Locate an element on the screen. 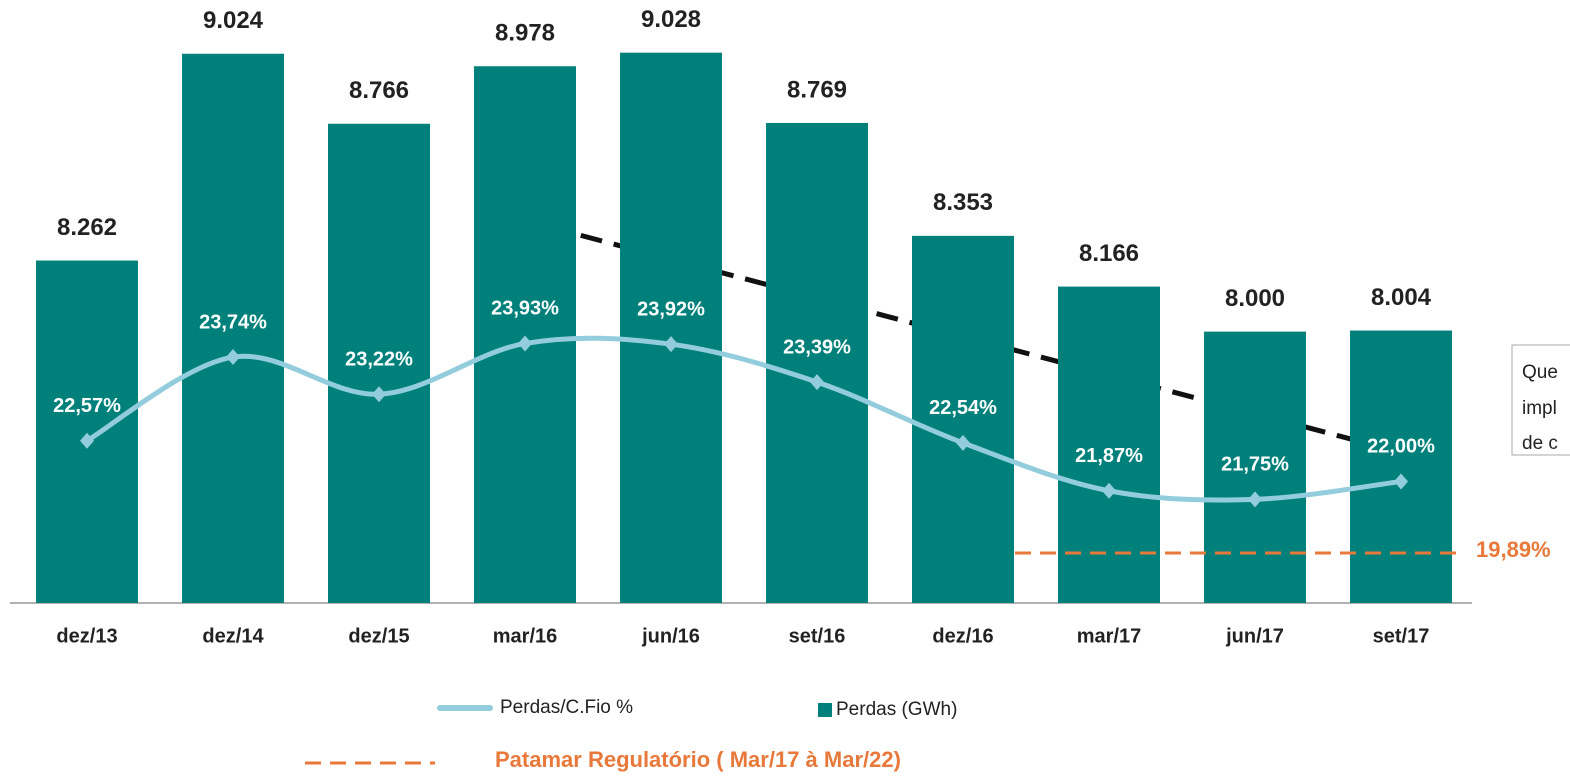  x-tick-label: dez/14 is located at coordinates (233, 636).